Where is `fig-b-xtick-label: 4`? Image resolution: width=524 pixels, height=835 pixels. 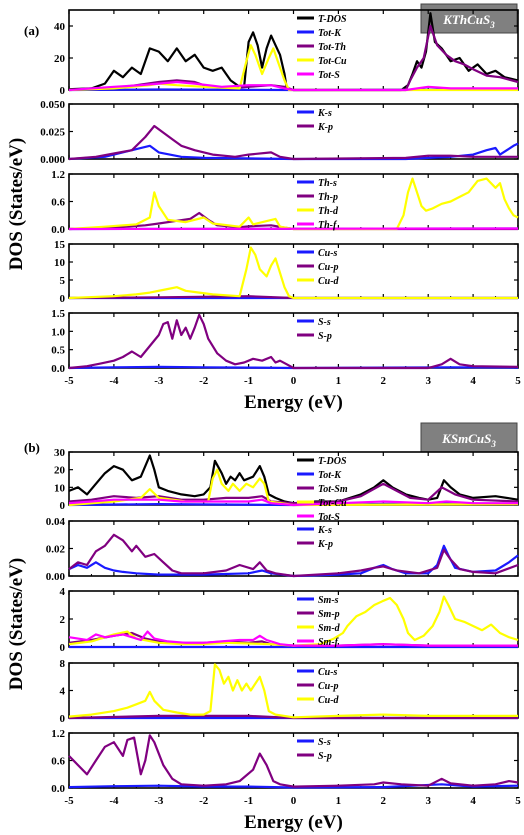 fig-b-xtick-label: 4 is located at coordinates (473, 801).